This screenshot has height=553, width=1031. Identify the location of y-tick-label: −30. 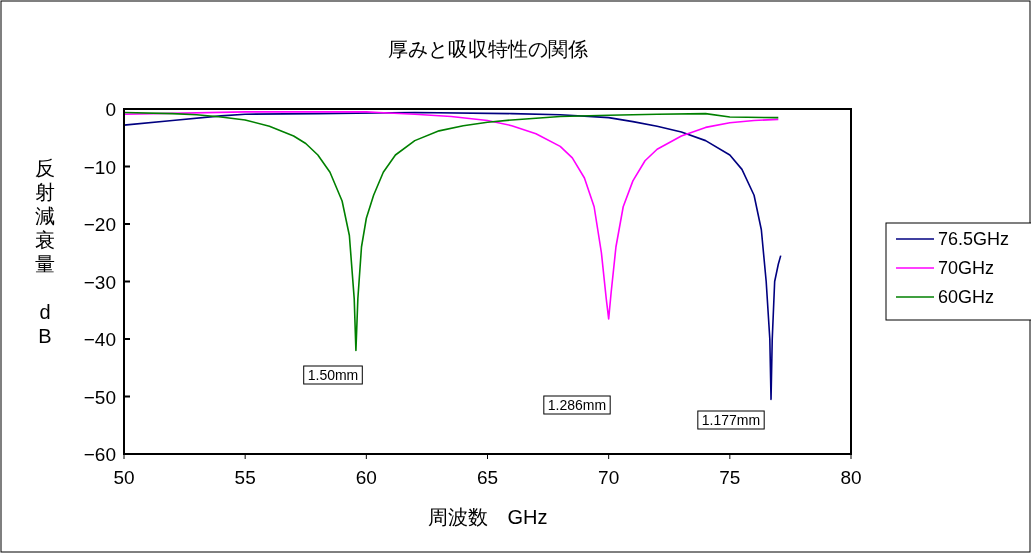
(99, 282).